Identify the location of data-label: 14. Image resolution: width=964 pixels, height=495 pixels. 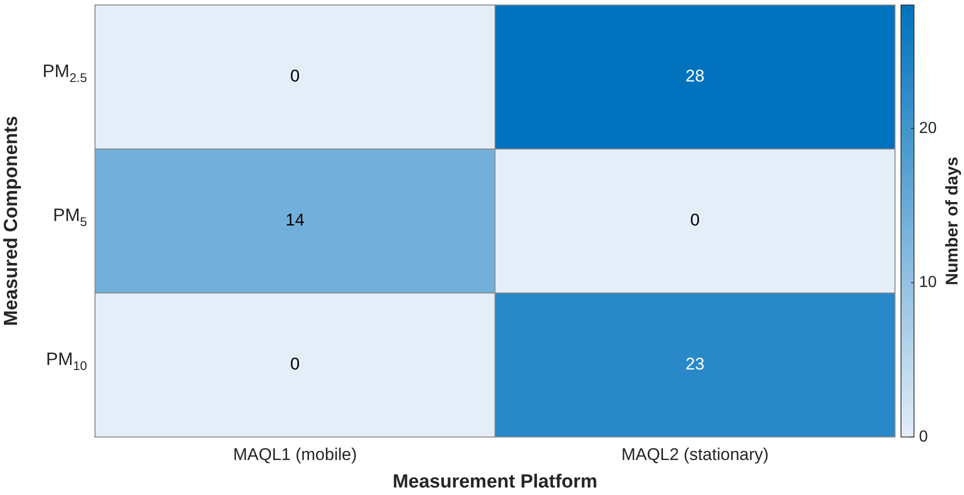
(295, 220).